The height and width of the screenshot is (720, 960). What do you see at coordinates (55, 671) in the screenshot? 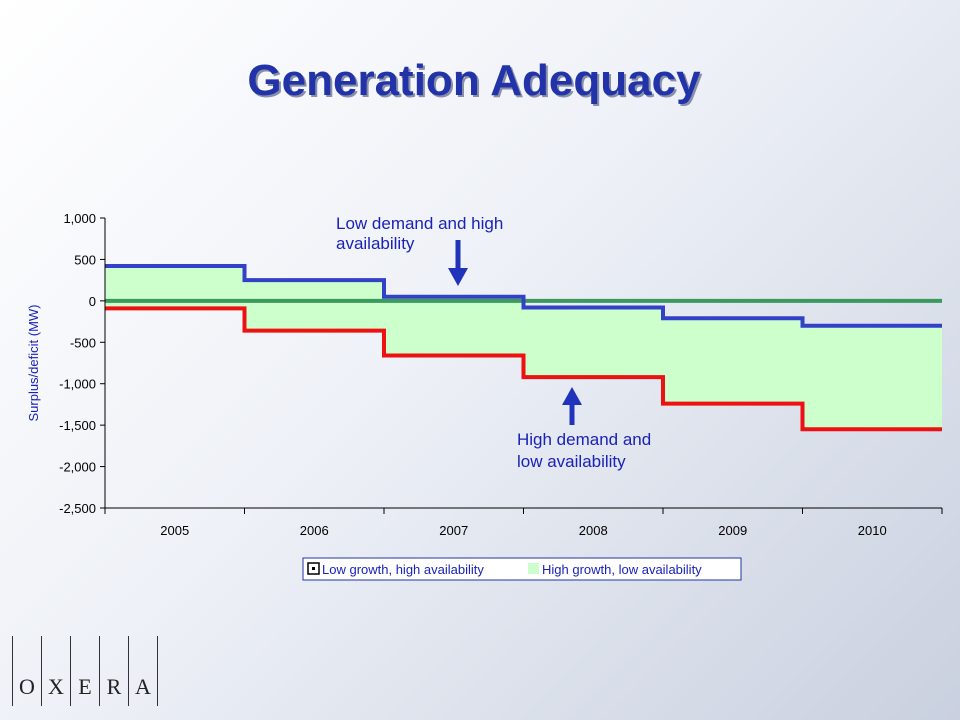
I see `logo-letter: X` at bounding box center [55, 671].